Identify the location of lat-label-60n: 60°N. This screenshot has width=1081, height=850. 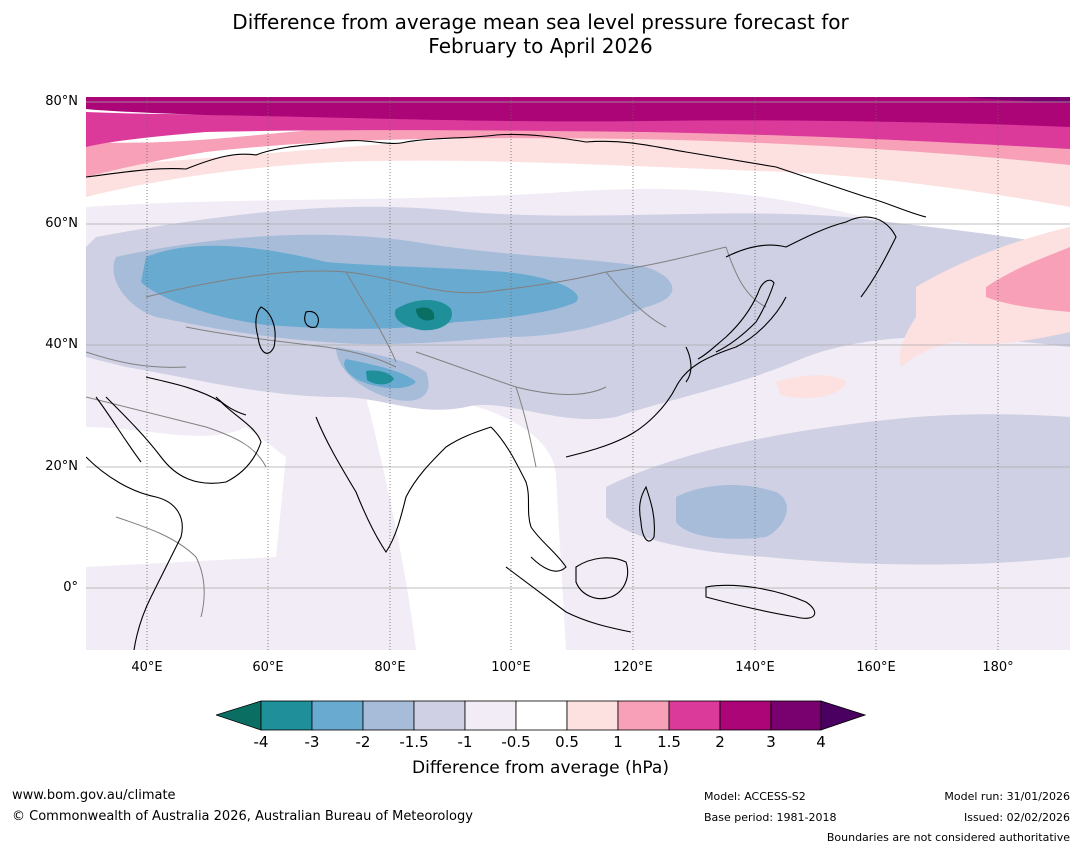
(61, 223).